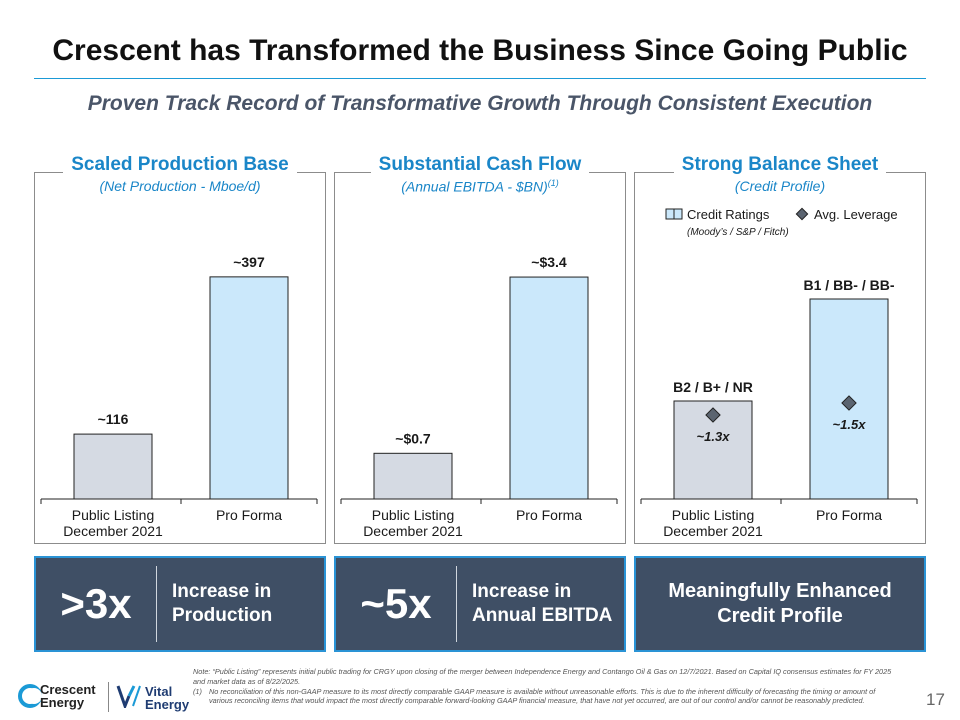 The width and height of the screenshot is (960, 720). Describe the element at coordinates (30, 696) in the screenshot. I see `crescent-energy-logo-icon` at that location.